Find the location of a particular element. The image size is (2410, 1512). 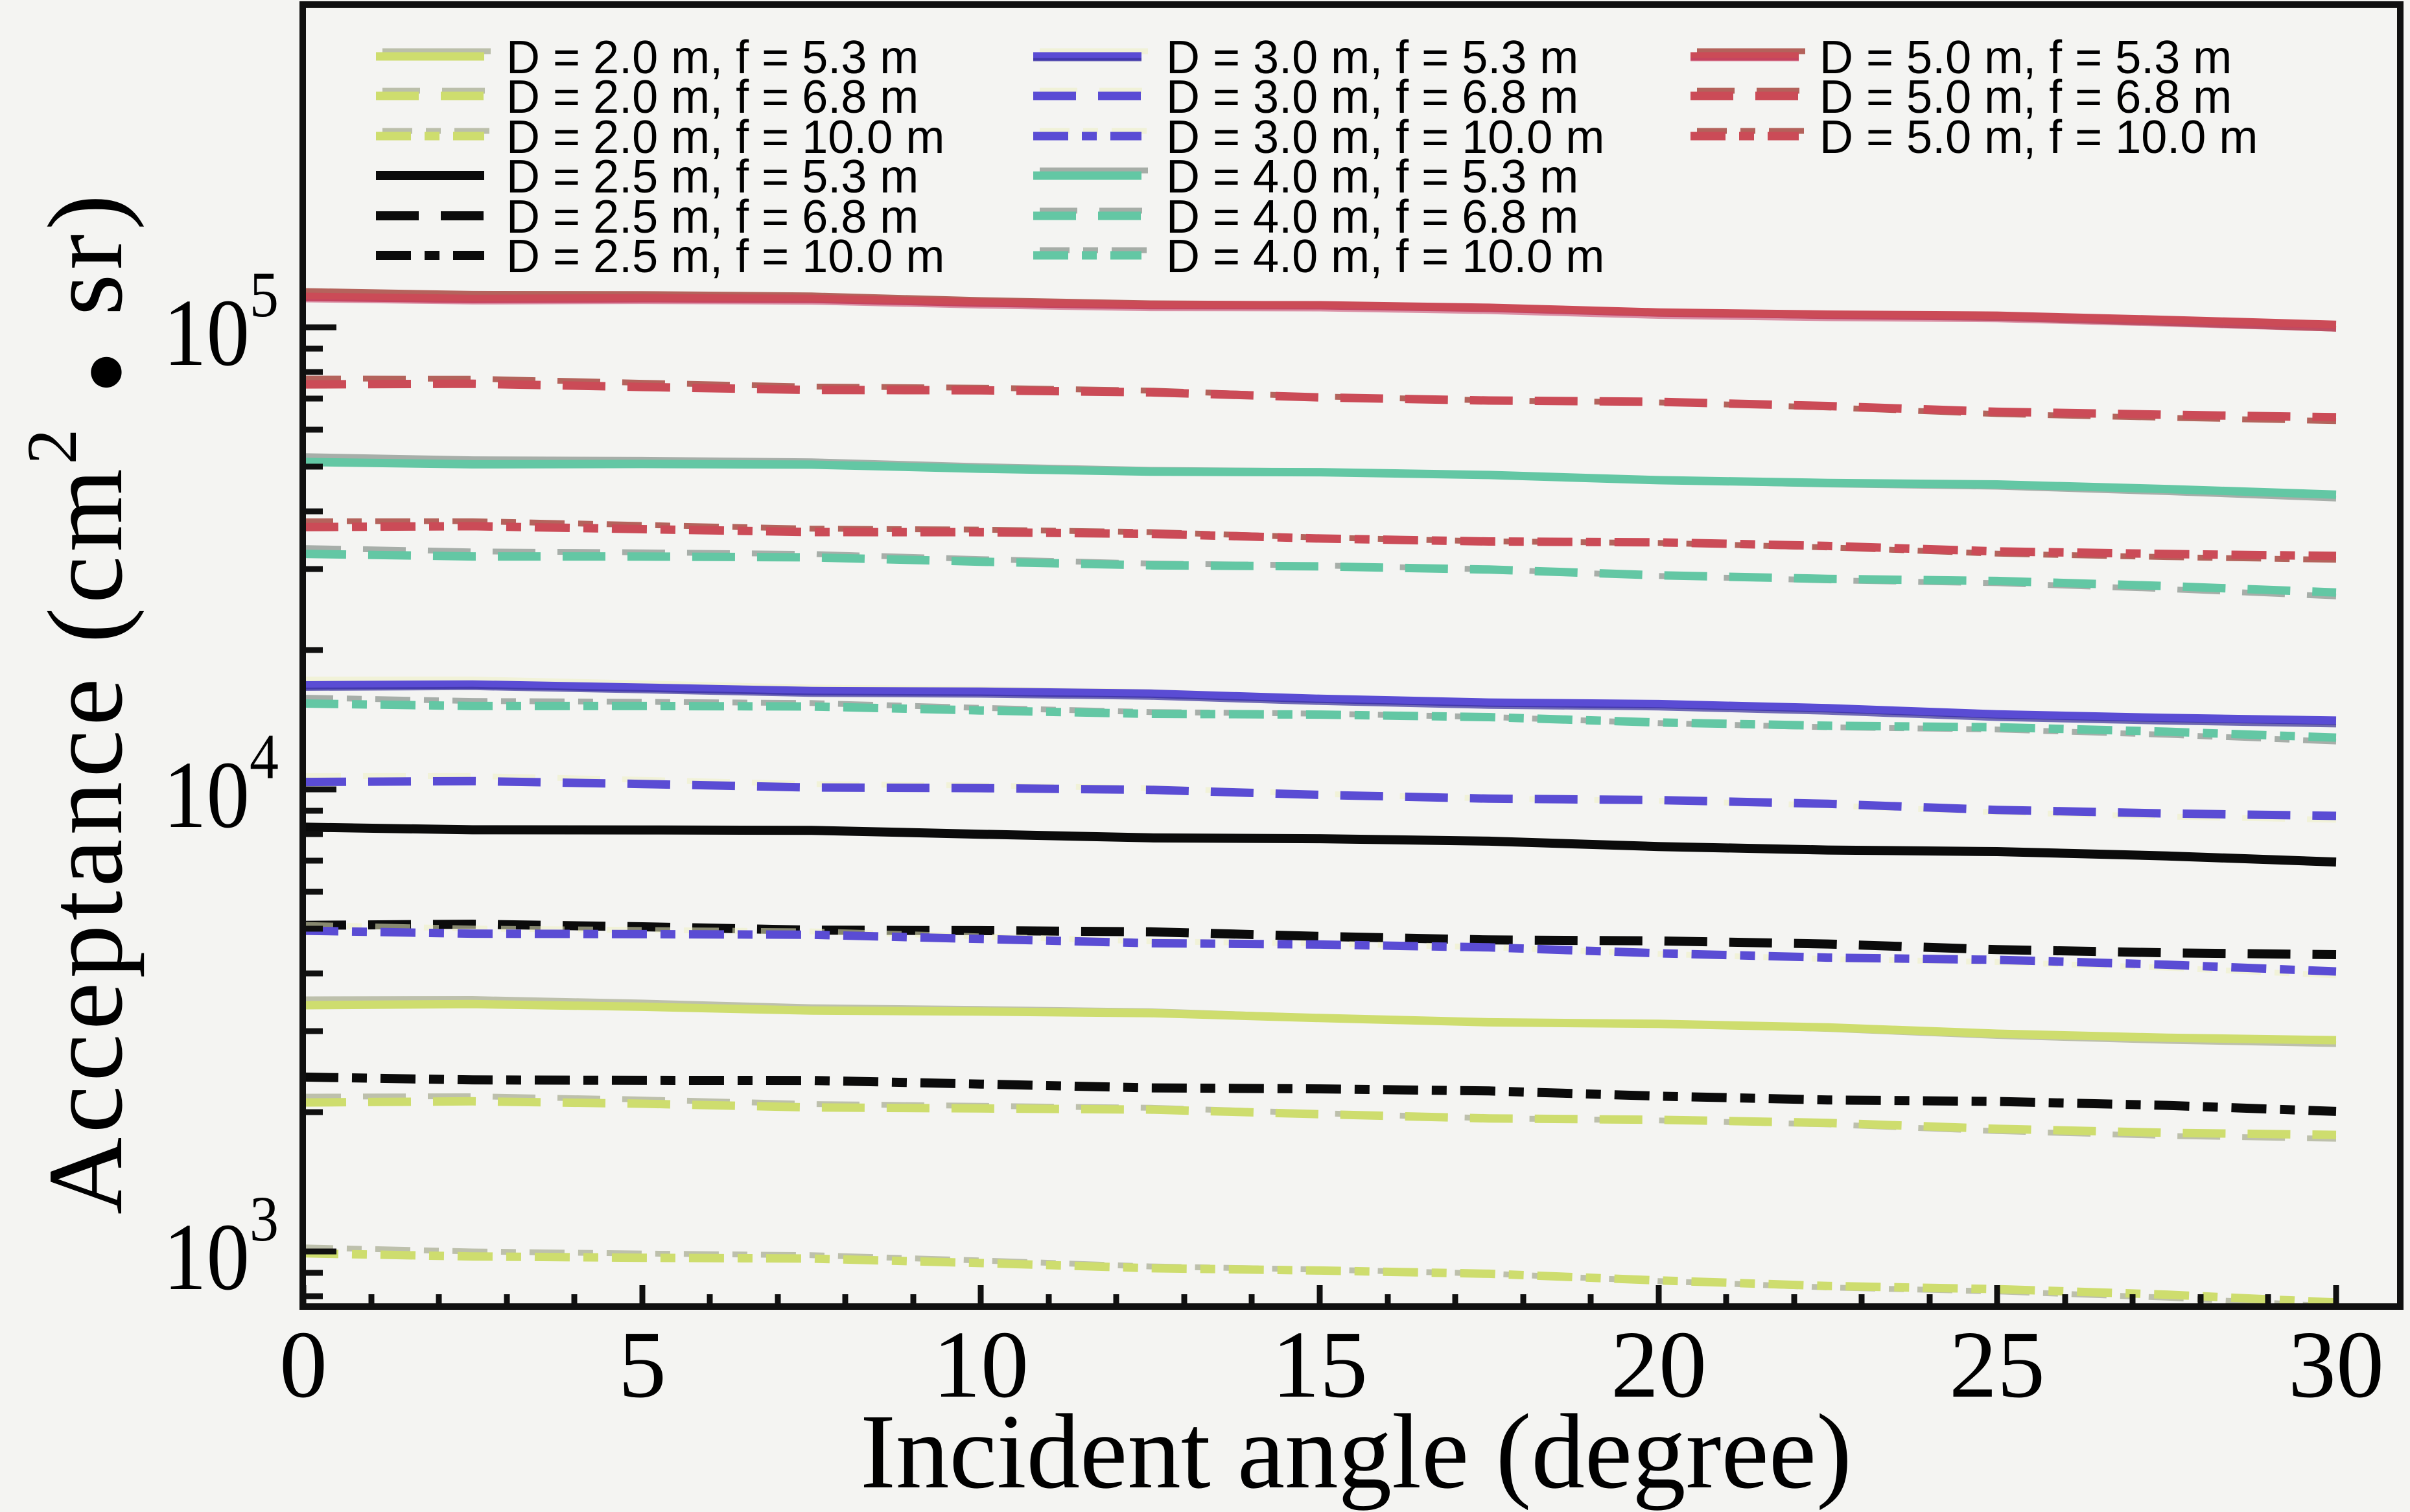

svg-text: D = 4.0 m, f = 10.0 m is located at coordinates (1385, 257).